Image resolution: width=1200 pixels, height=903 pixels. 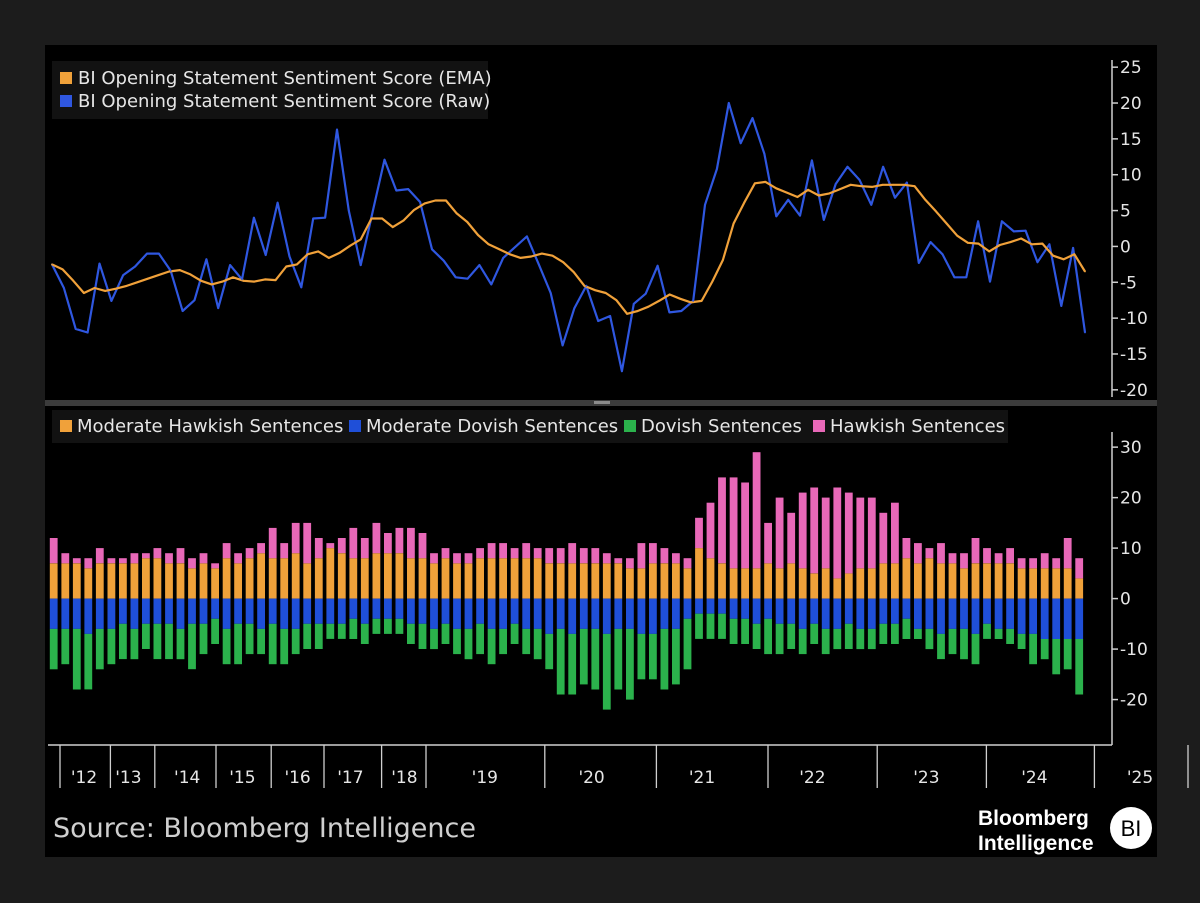 I want to click on panel-resize-handle, so click(x=602, y=402).